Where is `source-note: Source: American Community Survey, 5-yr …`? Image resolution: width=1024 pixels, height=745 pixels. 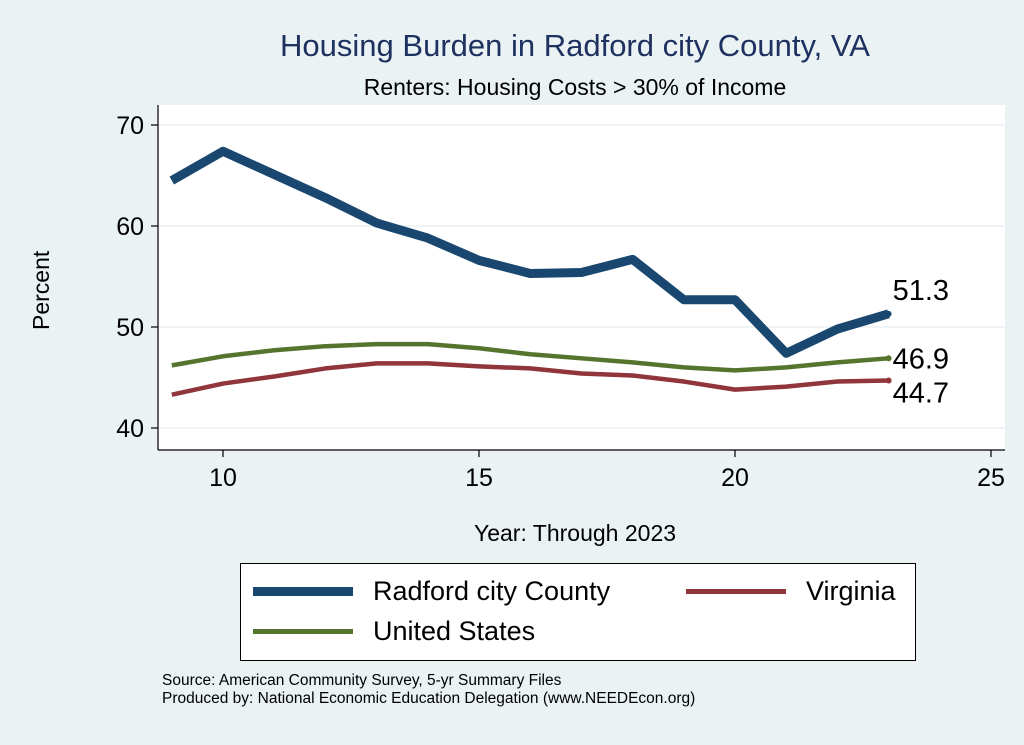 source-note: Source: American Community Survey, 5-yr … is located at coordinates (362, 680).